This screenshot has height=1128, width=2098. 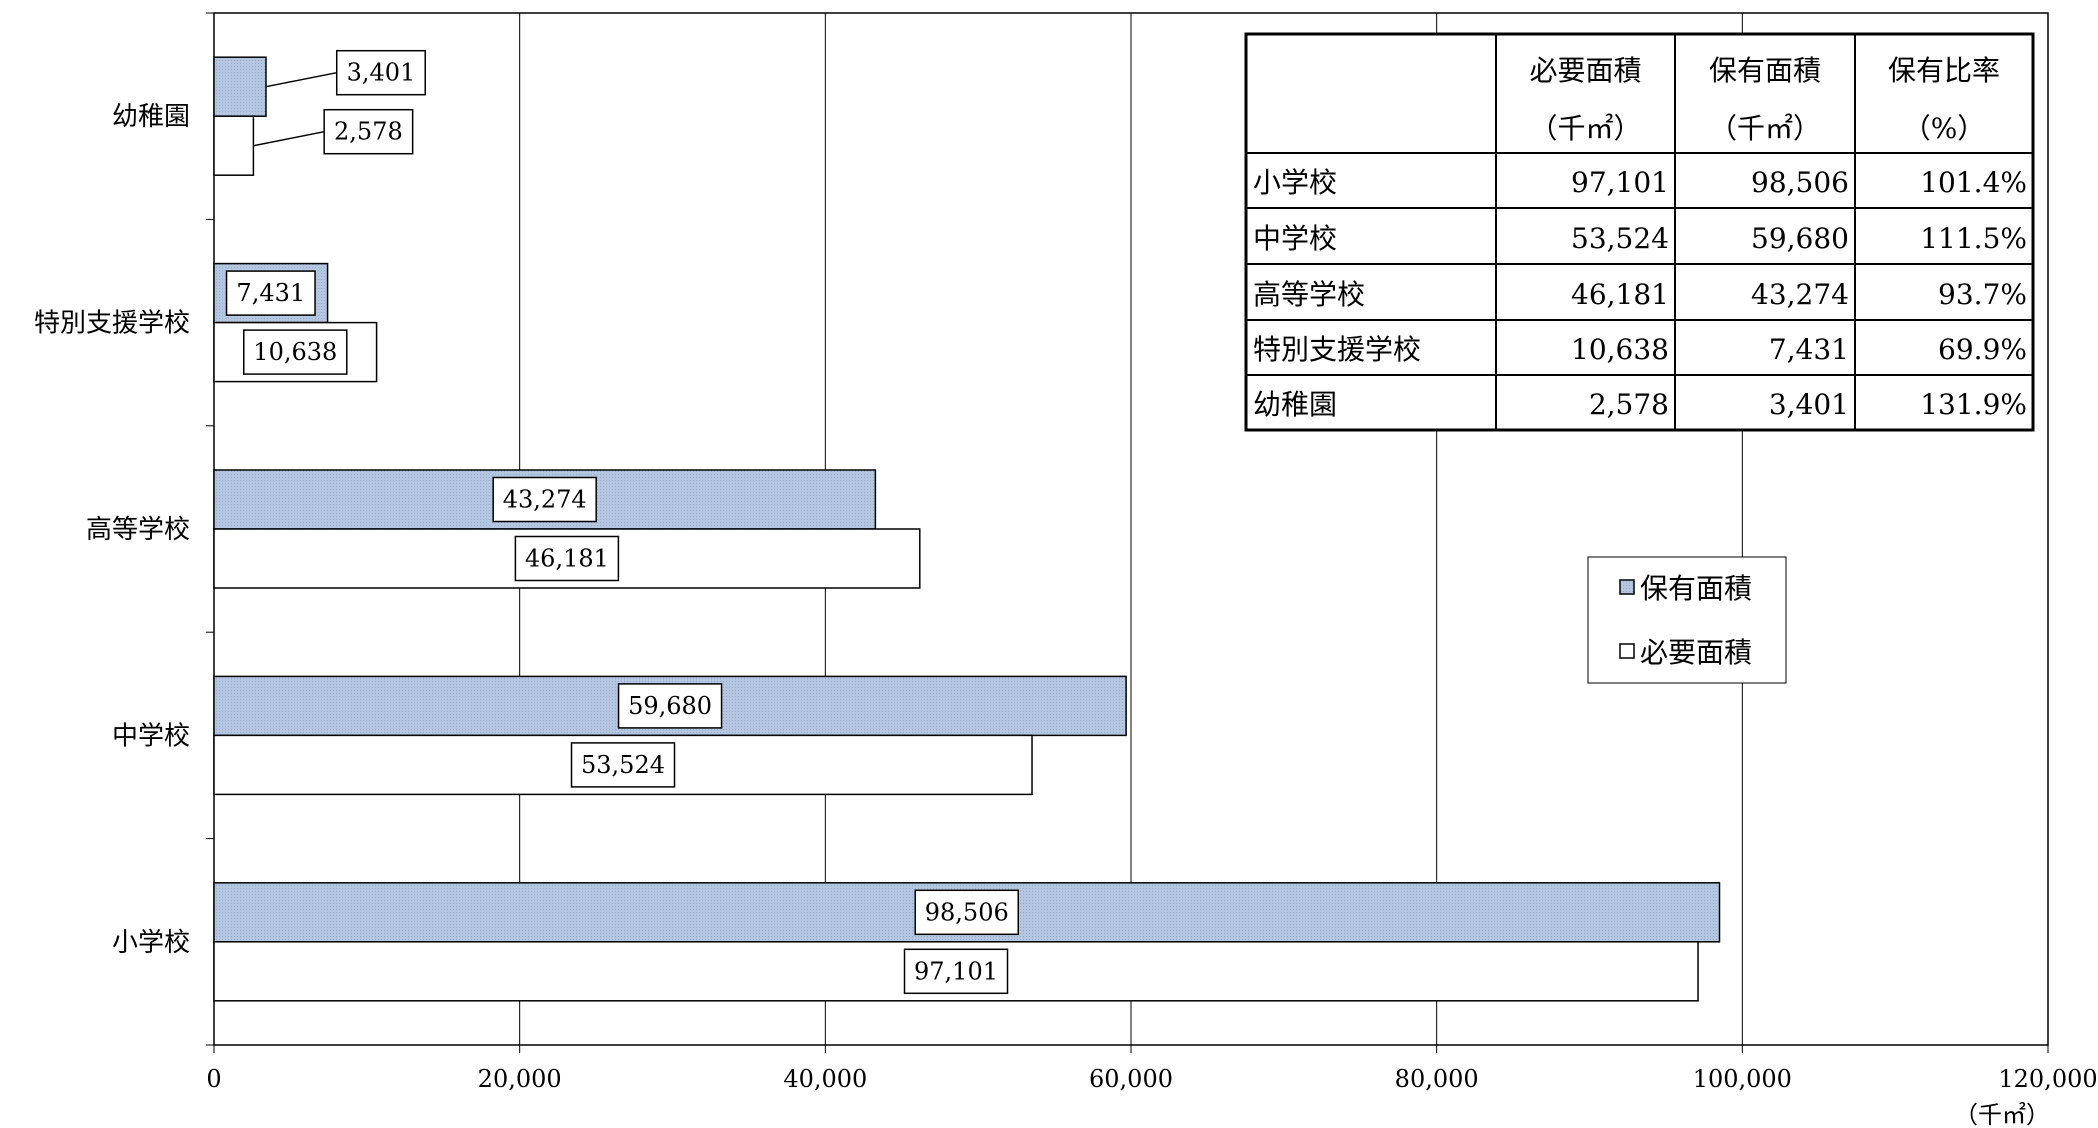 I want to click on x-tick-label: 60,000, so click(x=1131, y=1079).